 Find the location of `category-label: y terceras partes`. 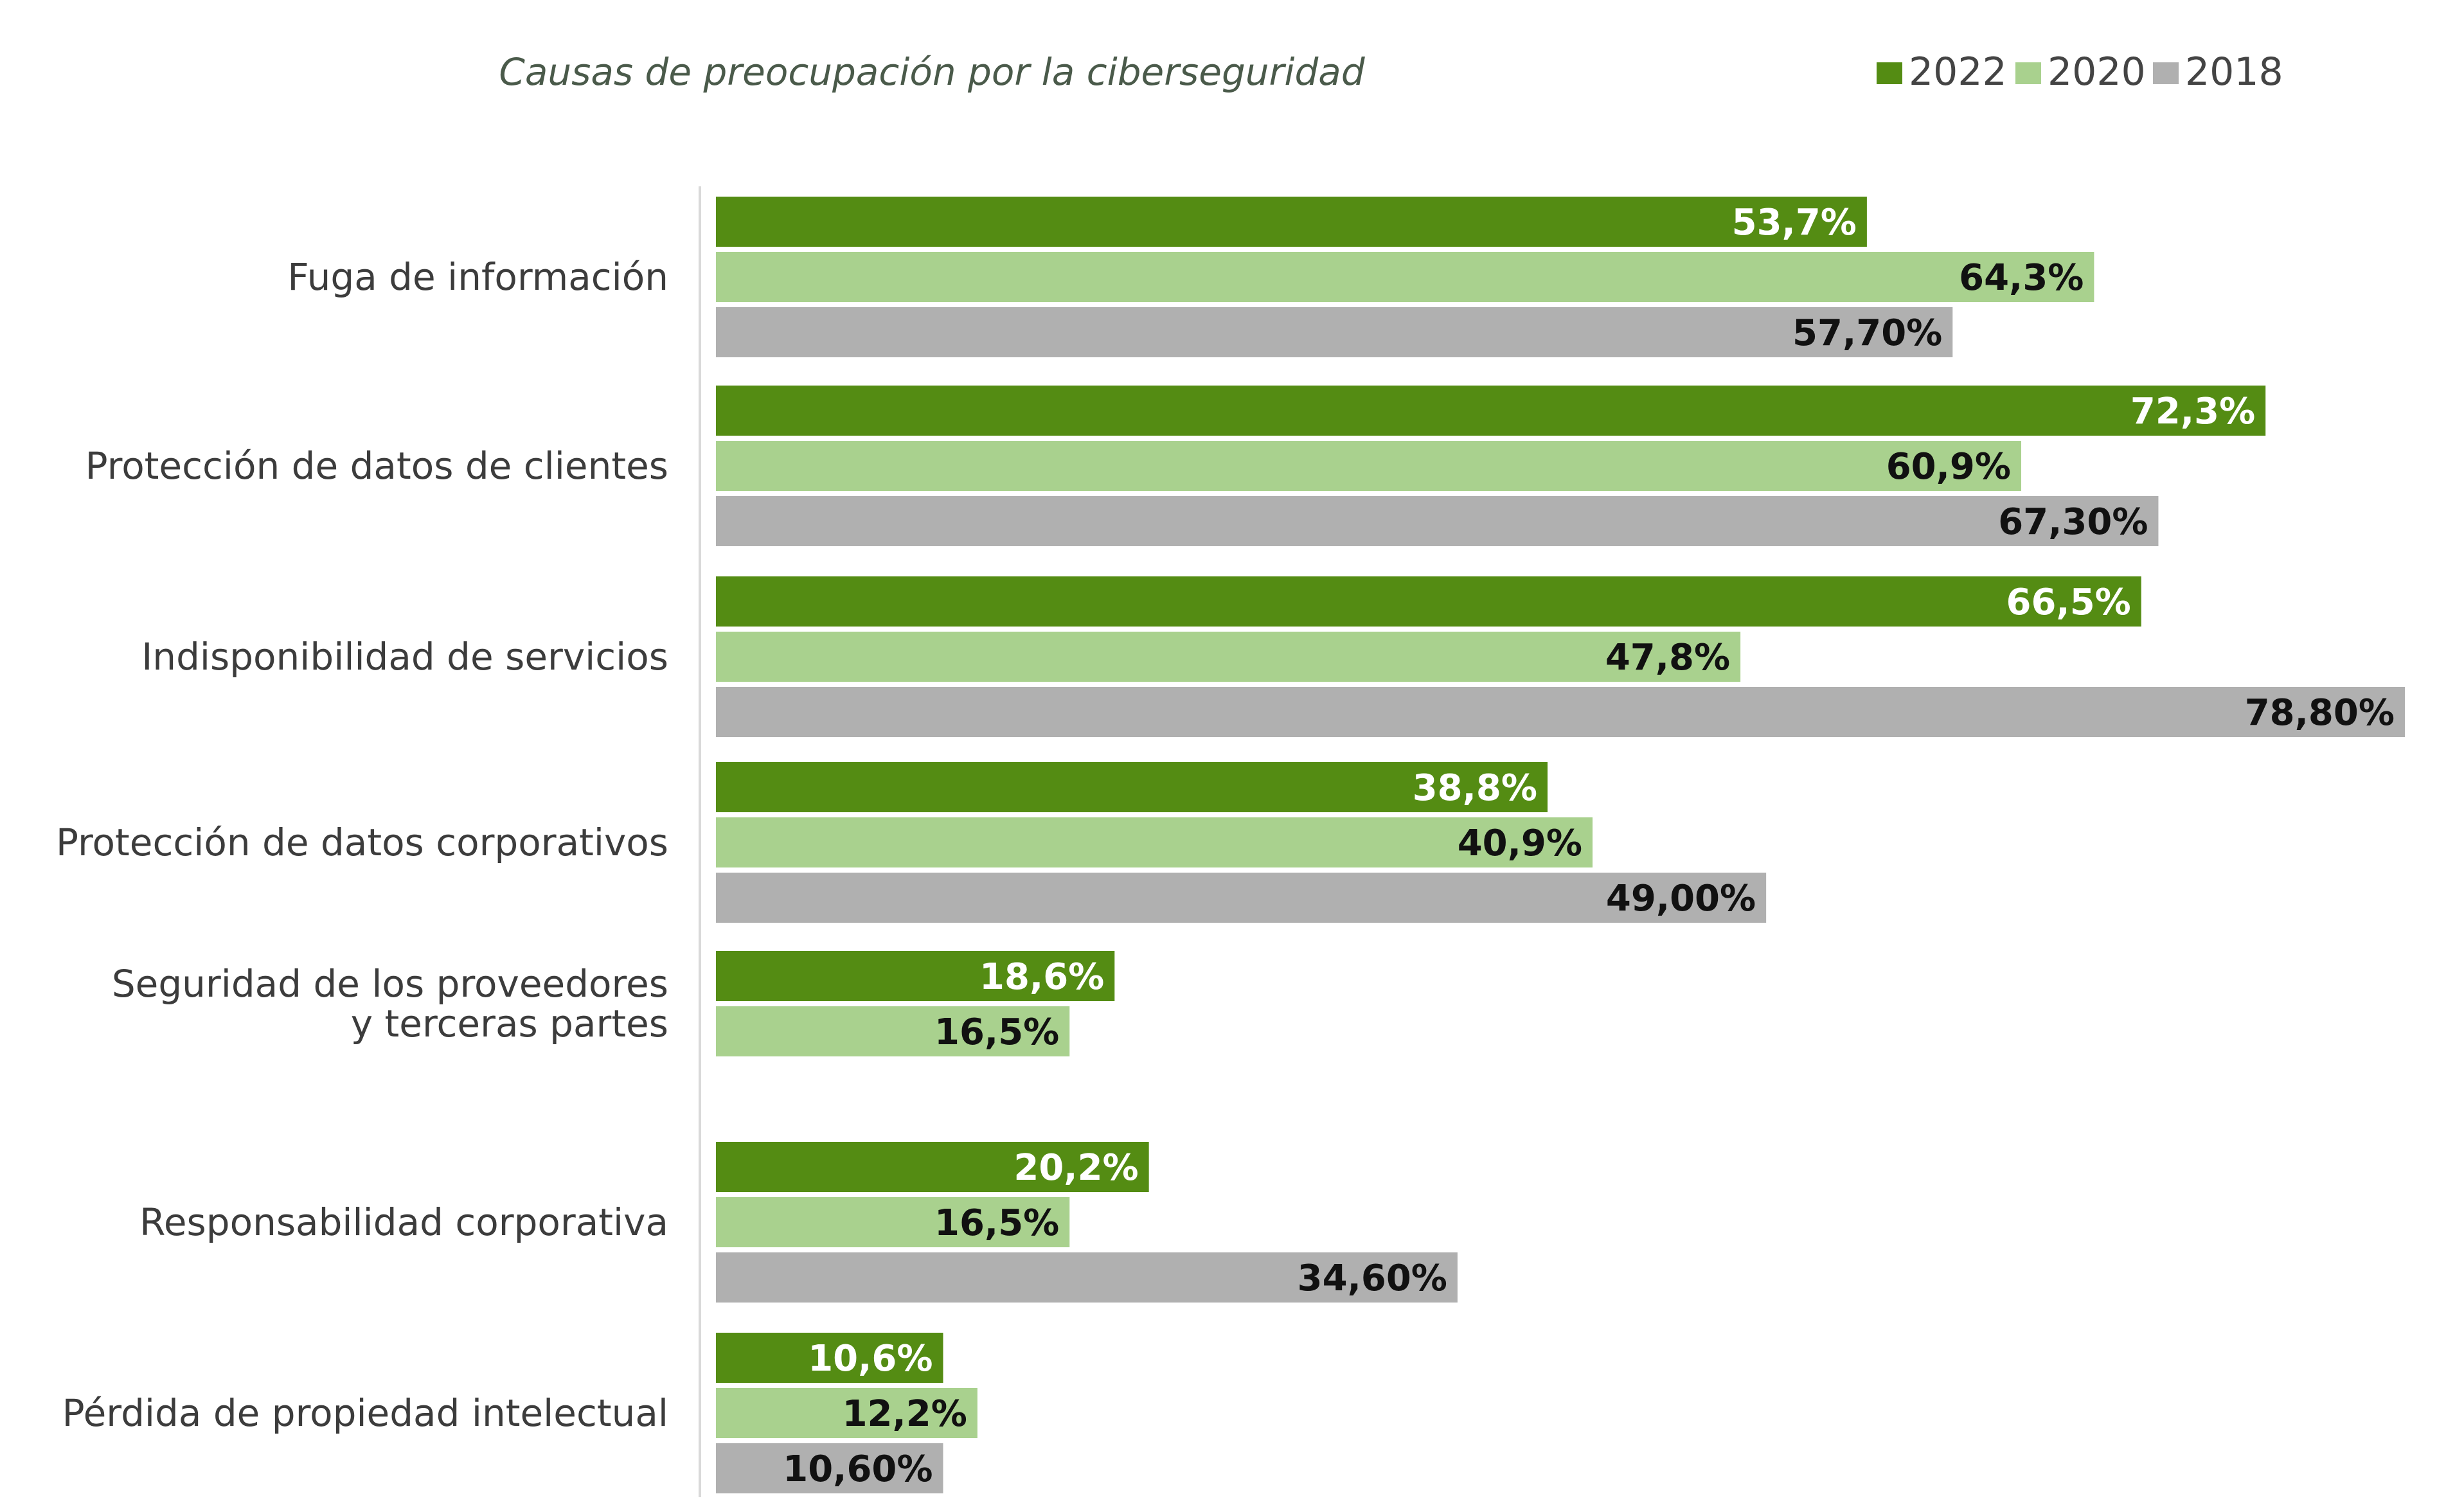

category-label: y terceras partes is located at coordinates (510, 1023).